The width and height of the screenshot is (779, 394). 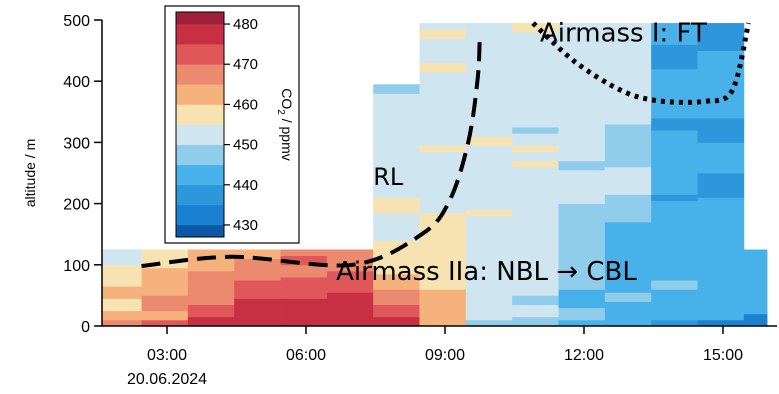 What do you see at coordinates (388, 177) in the screenshot?
I see `annotation-rl: RL` at bounding box center [388, 177].